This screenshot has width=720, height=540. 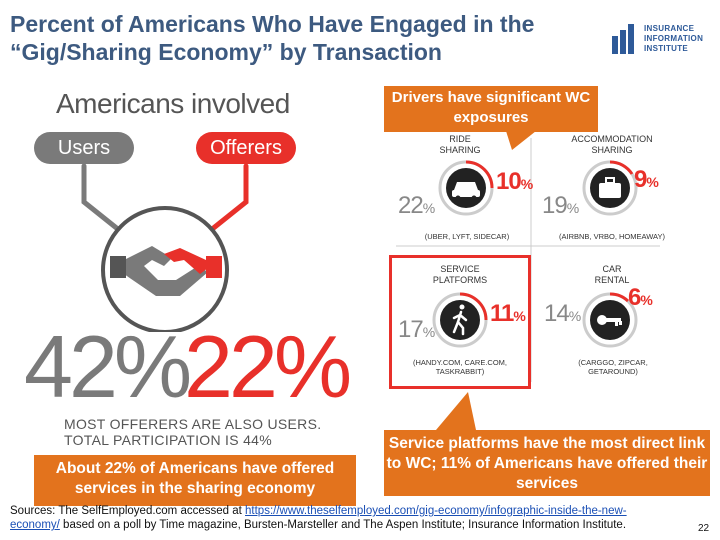 I want to click on handshake-icon, so click(x=166, y=271).